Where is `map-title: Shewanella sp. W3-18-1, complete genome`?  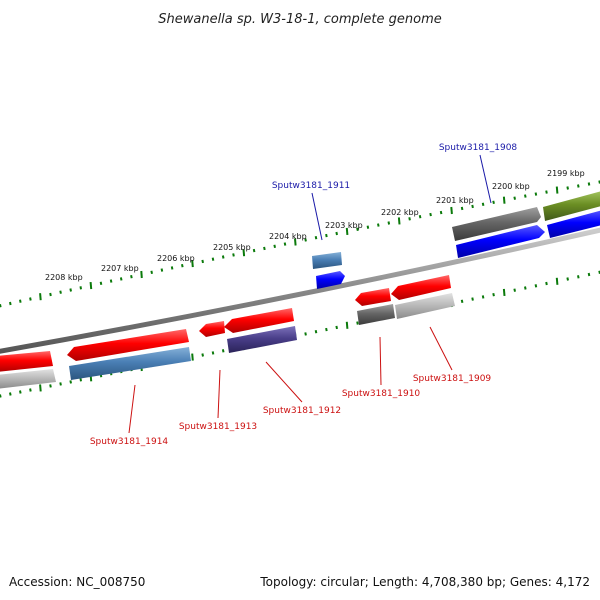
map-title: Shewanella sp. W3-18-1, complete genome is located at coordinates (299, 19).